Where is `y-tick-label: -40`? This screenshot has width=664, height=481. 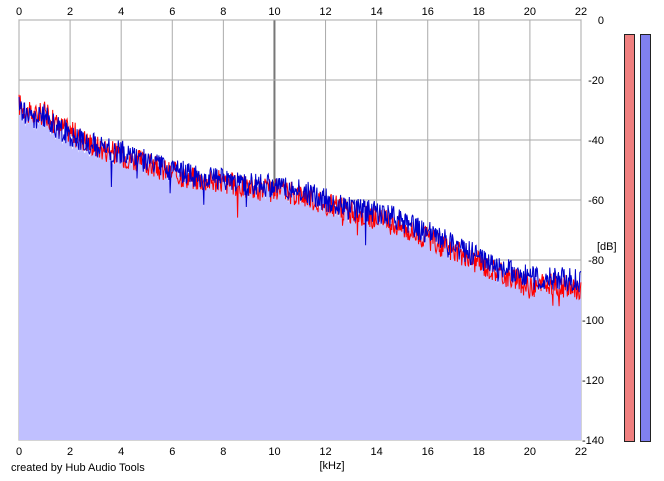
y-tick-label: -40 is located at coordinates (596, 141).